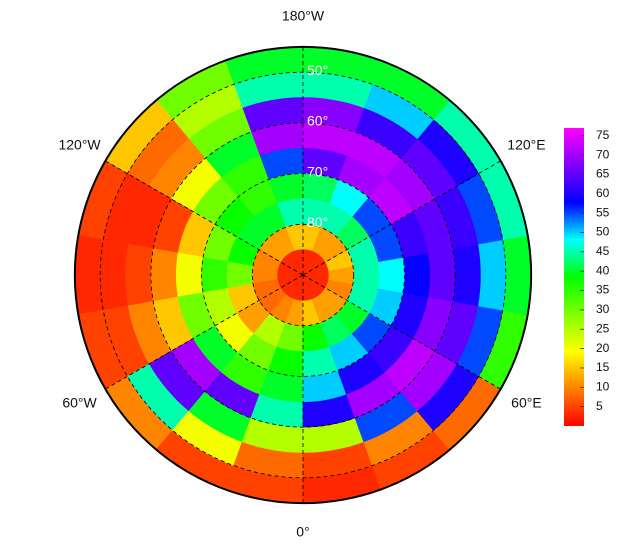 This screenshot has height=552, width=625. Describe the element at coordinates (603, 309) in the screenshot. I see `colorbar-label: 30` at that location.